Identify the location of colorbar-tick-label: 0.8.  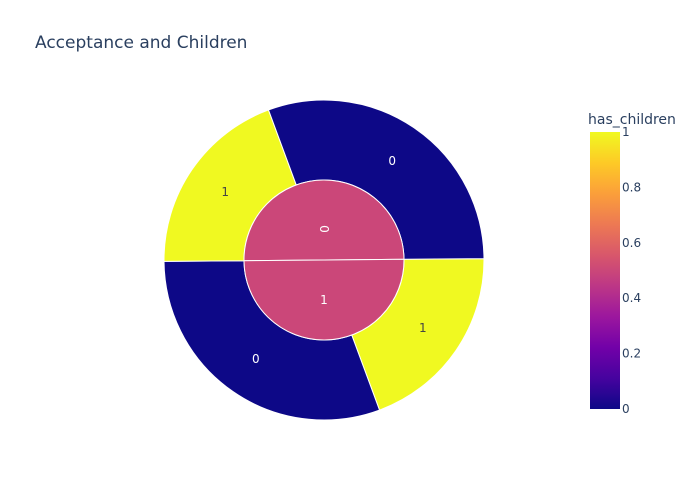
(631, 187).